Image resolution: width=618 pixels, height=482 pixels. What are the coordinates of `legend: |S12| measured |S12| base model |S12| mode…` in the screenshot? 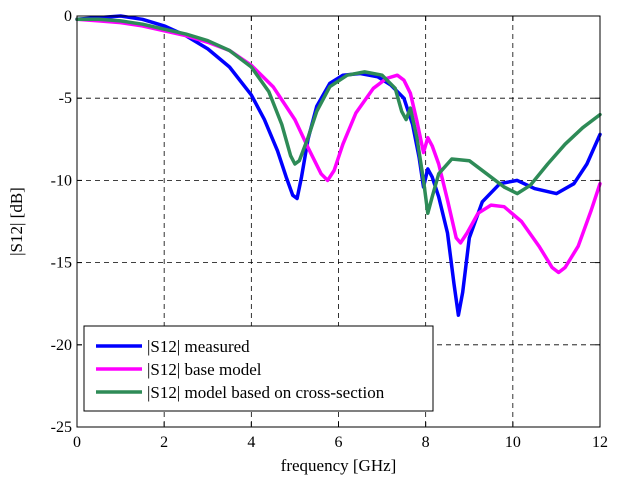 It's located at (258, 368).